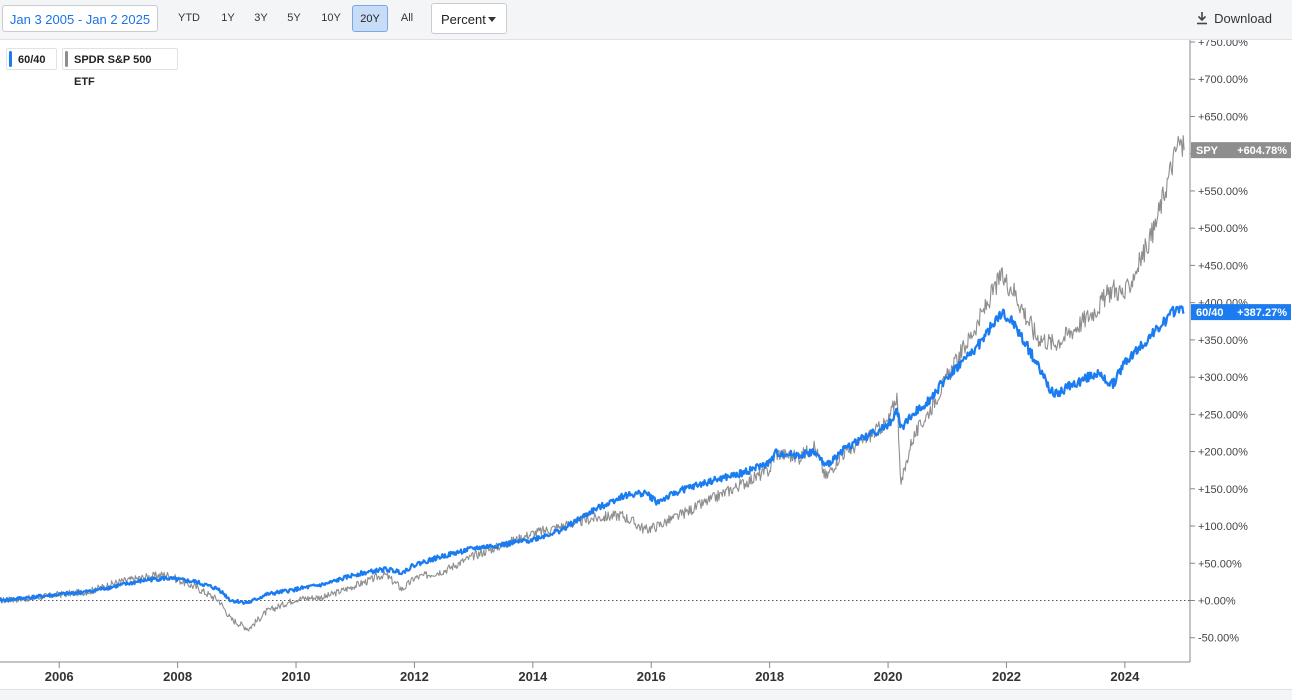 This screenshot has width=1292, height=700. What do you see at coordinates (1218, 639) in the screenshot?
I see `y-tick-label: -50.00%` at bounding box center [1218, 639].